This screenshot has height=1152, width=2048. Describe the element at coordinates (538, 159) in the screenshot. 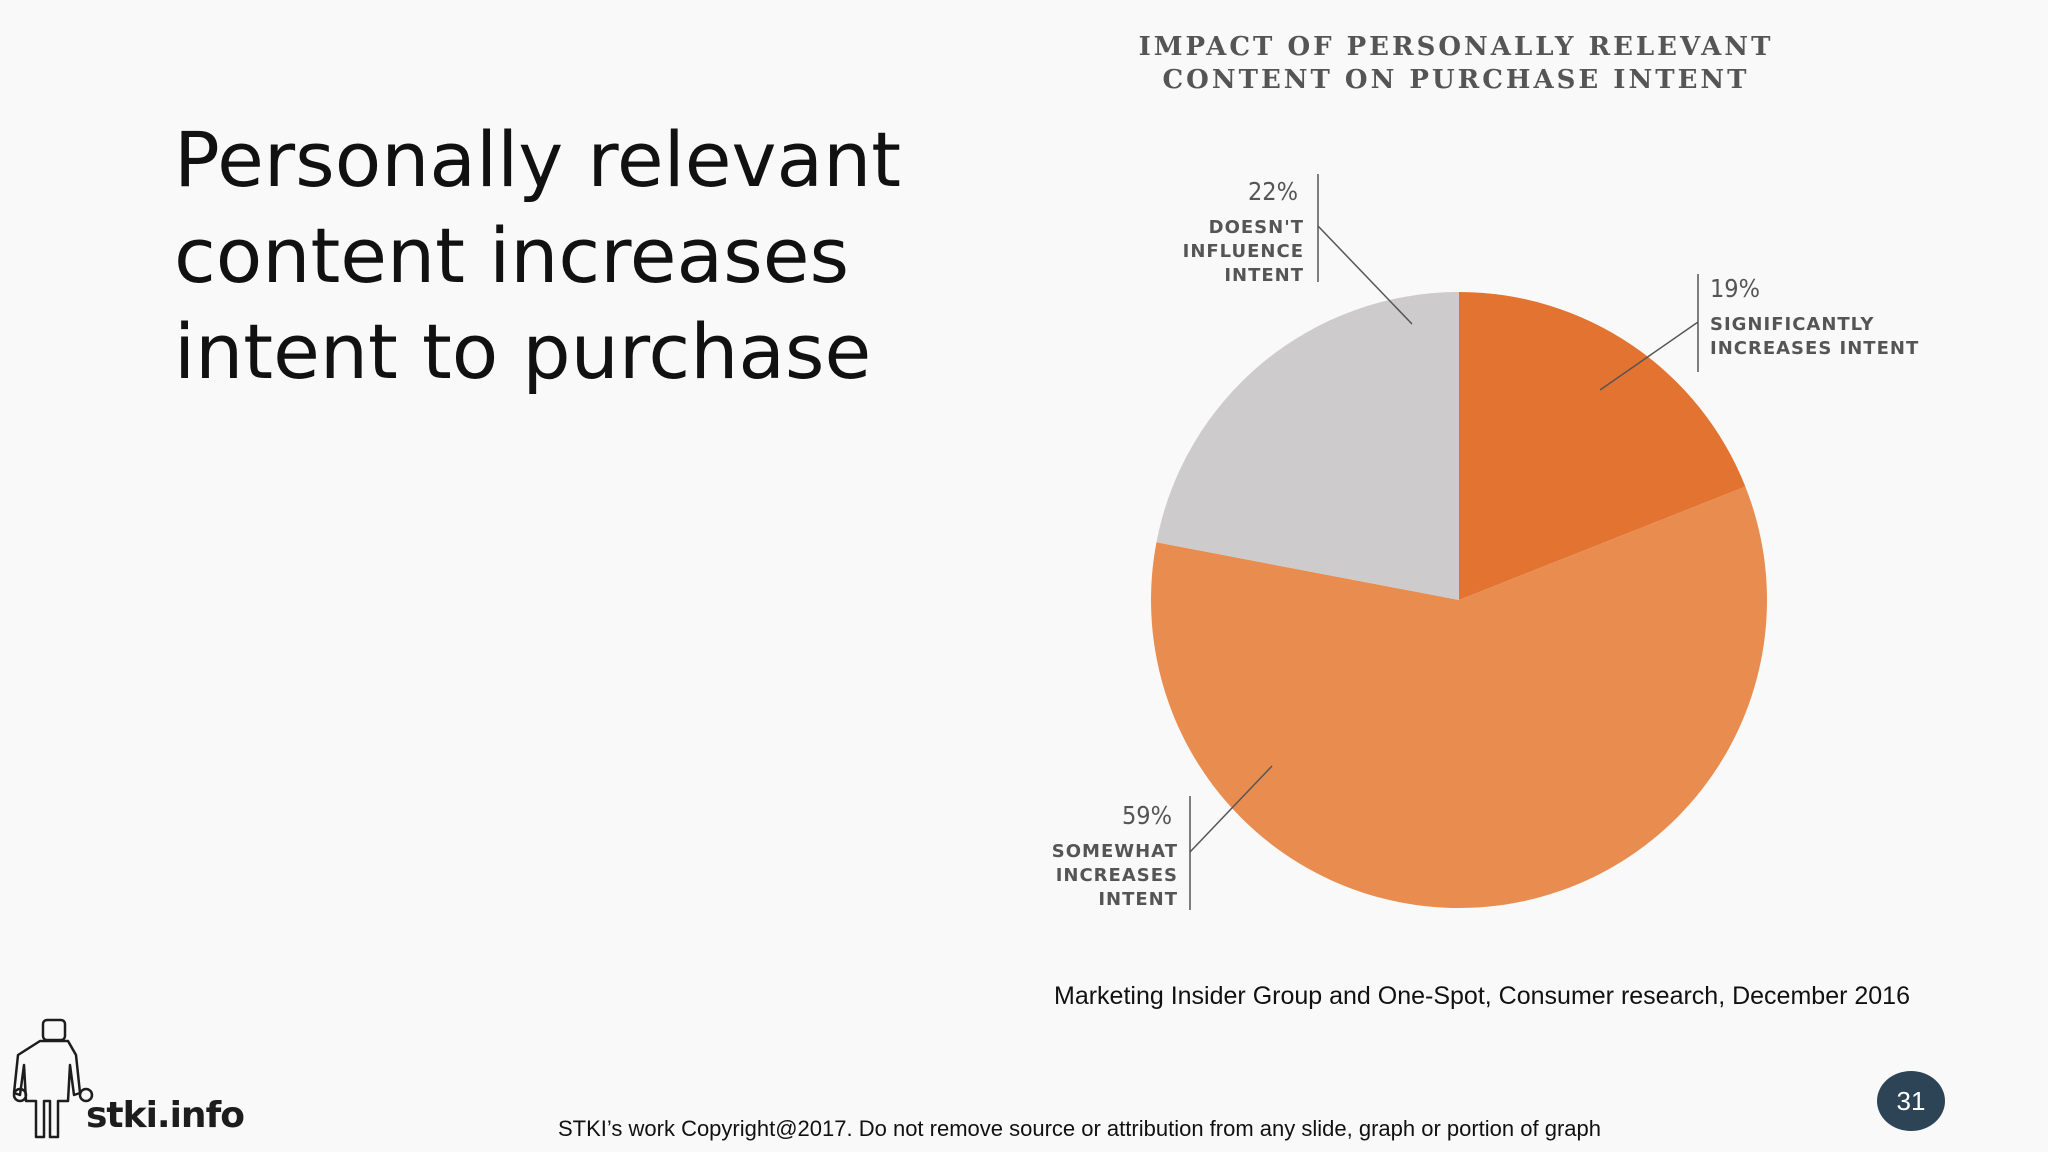

I see `heading-line-1: Personally relevant` at that location.